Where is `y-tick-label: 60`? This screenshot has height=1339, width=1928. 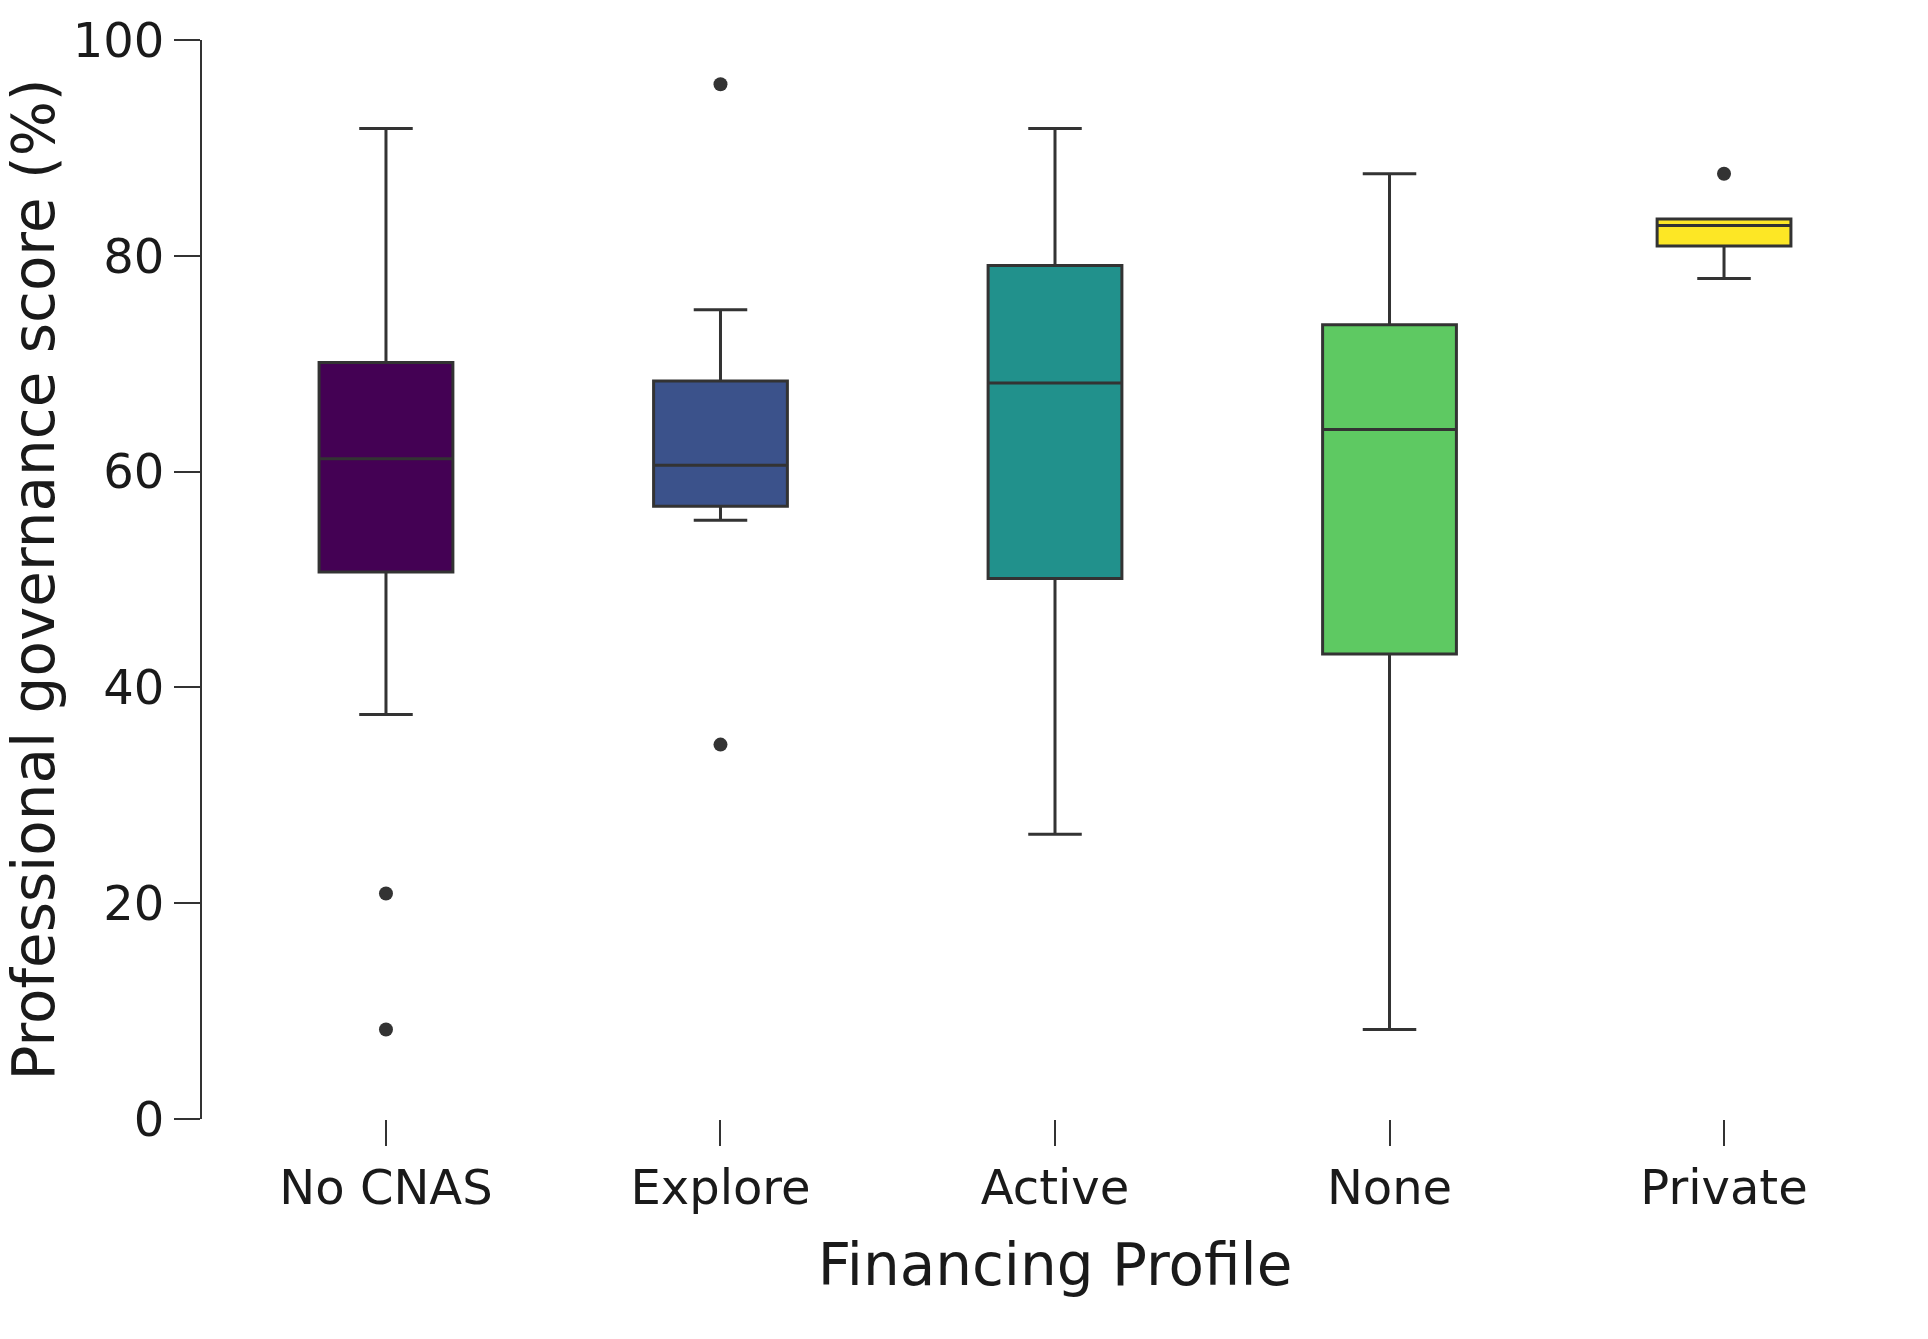 y-tick-label: 60 is located at coordinates (134, 471).